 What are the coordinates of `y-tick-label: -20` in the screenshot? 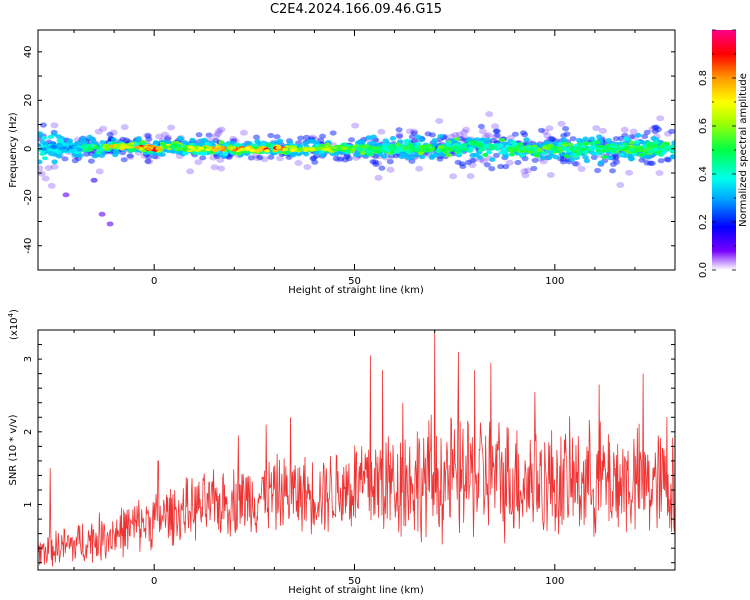 It's located at (28, 197).